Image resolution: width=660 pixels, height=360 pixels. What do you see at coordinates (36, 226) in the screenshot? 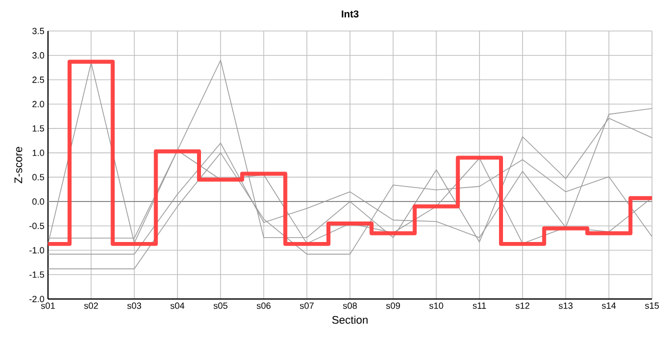
I see `y-tick-label: -0.5` at bounding box center [36, 226].